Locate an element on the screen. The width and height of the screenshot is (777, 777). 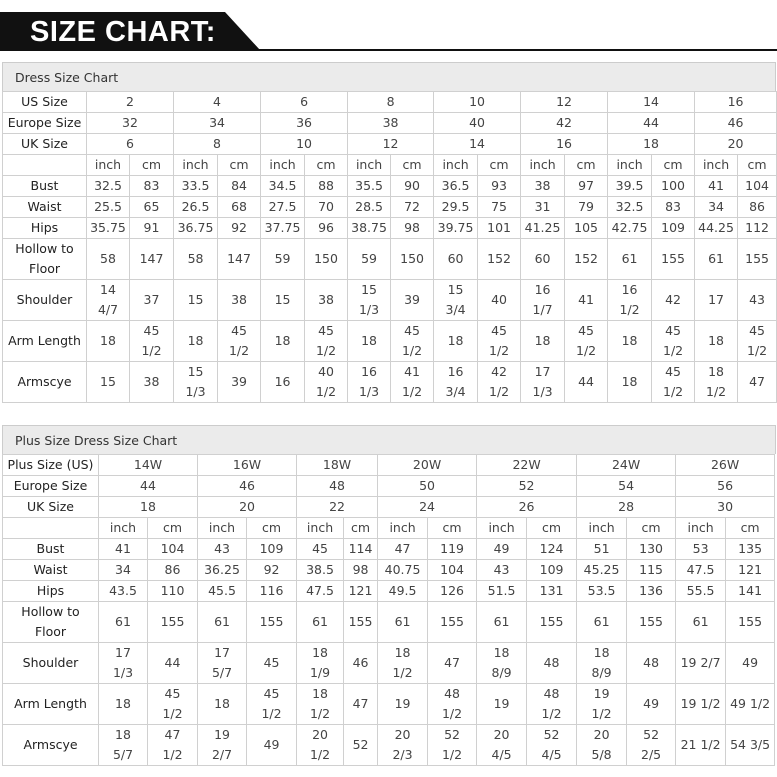
table-cell: 40.75 is located at coordinates (403, 570).